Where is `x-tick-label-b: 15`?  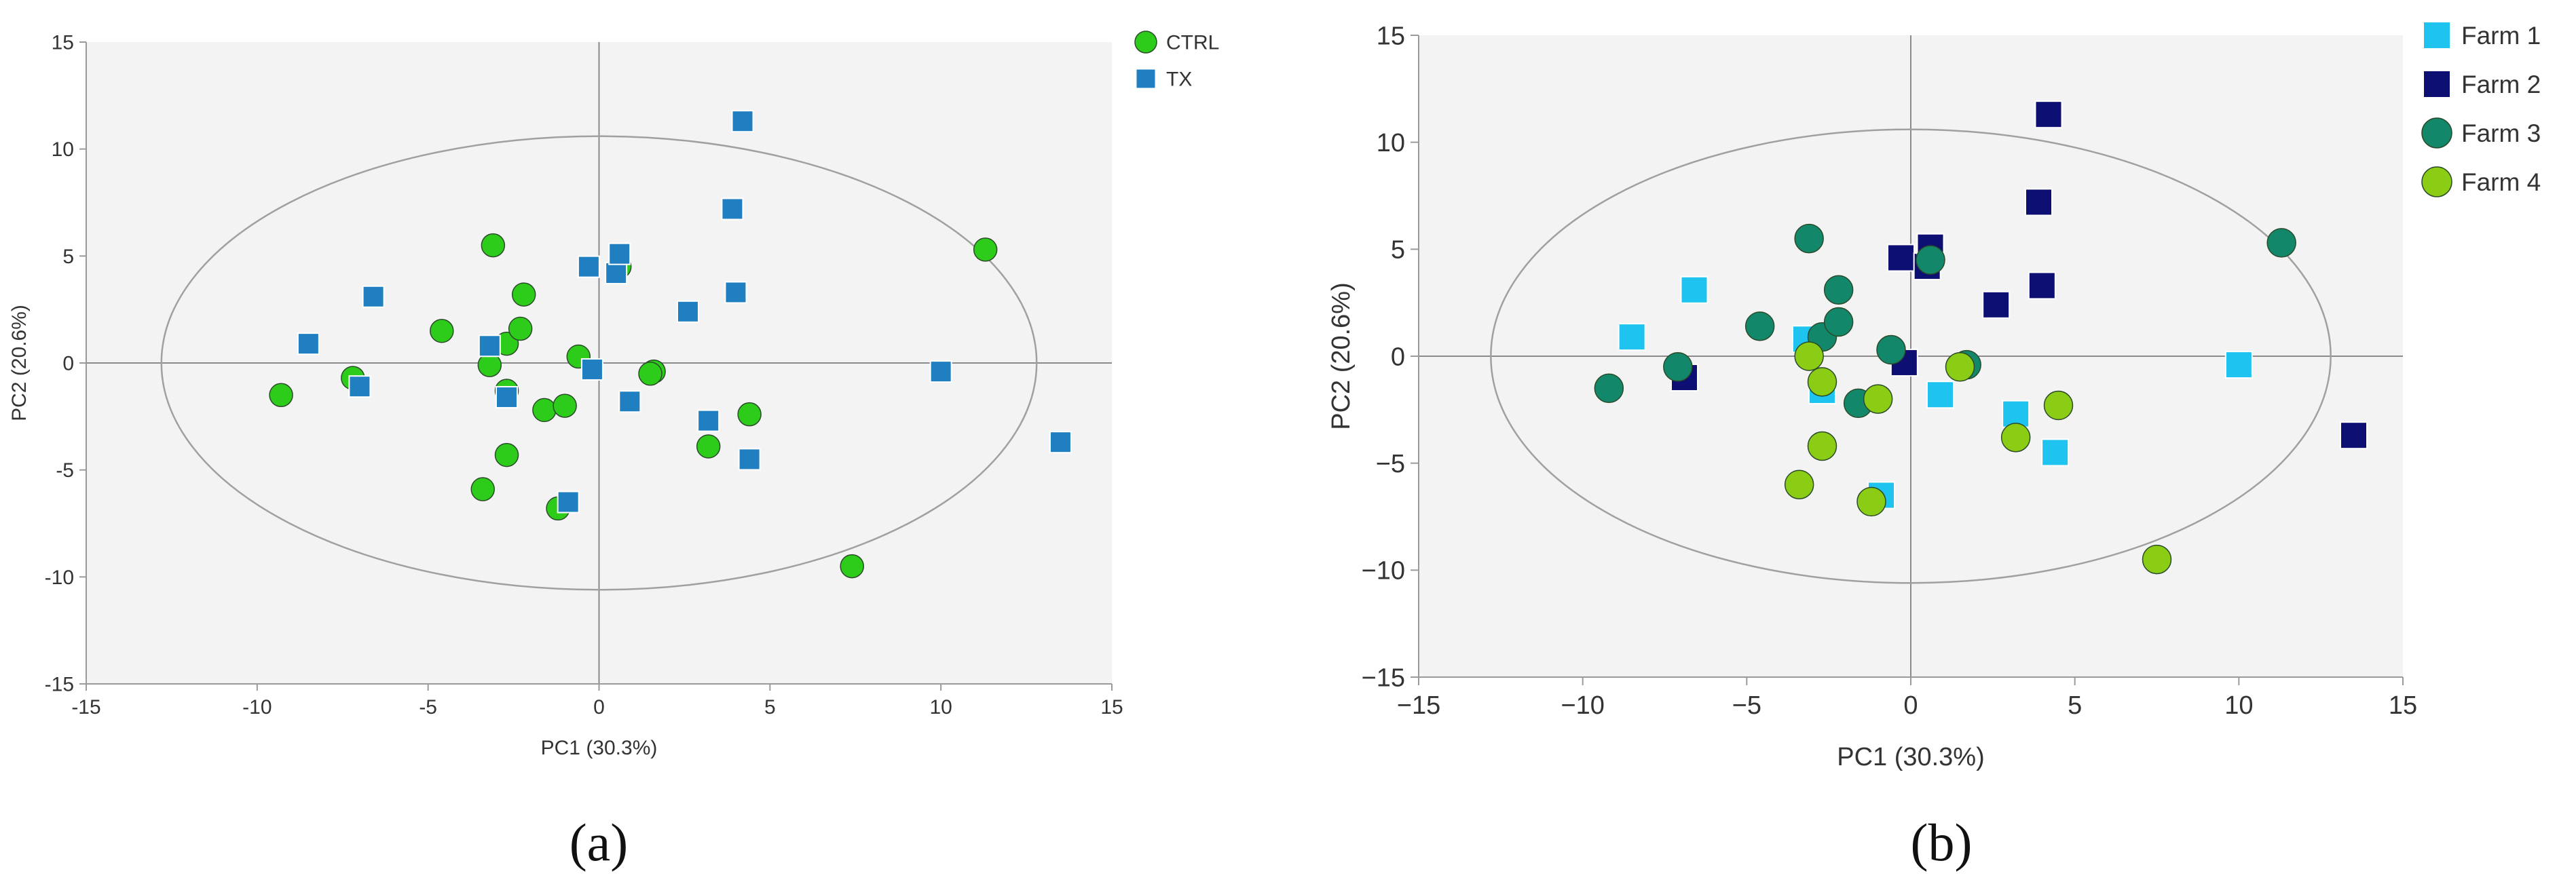 x-tick-label-b: 15 is located at coordinates (2403, 705).